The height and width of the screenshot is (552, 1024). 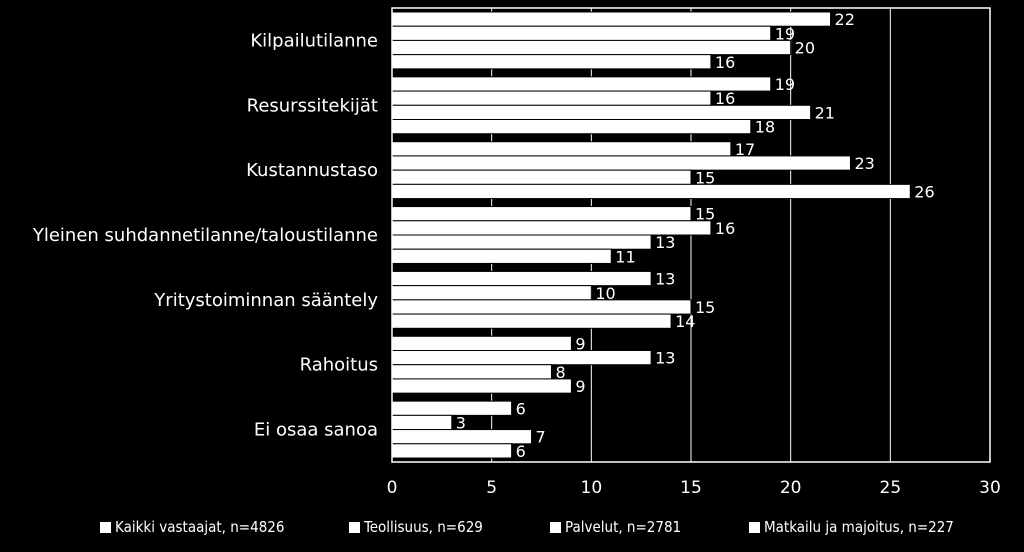 I want to click on legend-item-kaikki: Kaikki vastaajat, n=4826, so click(x=192, y=527).